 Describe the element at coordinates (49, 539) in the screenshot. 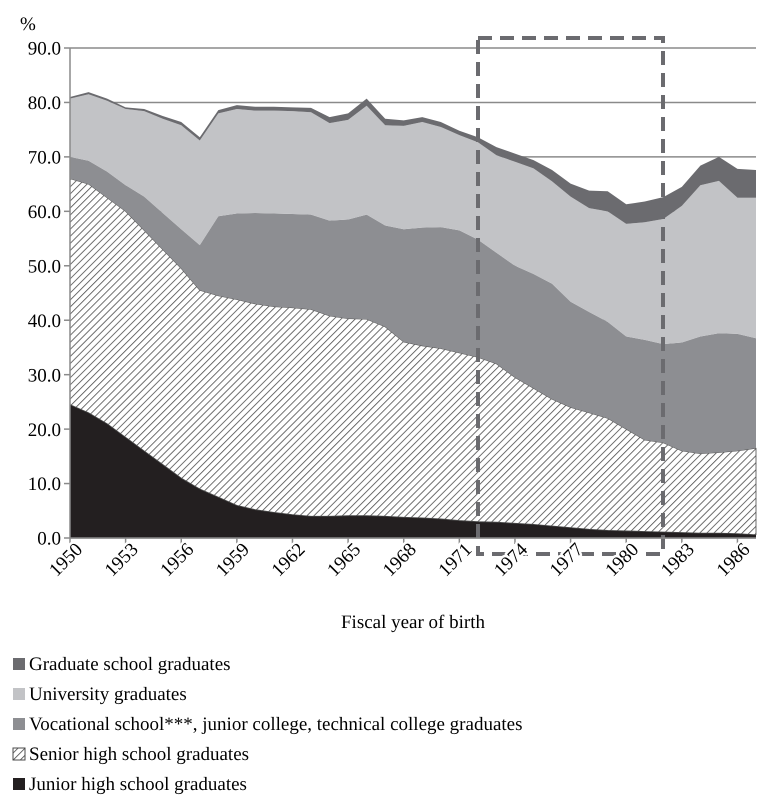

I see `y-tick-label: 0.0` at that location.